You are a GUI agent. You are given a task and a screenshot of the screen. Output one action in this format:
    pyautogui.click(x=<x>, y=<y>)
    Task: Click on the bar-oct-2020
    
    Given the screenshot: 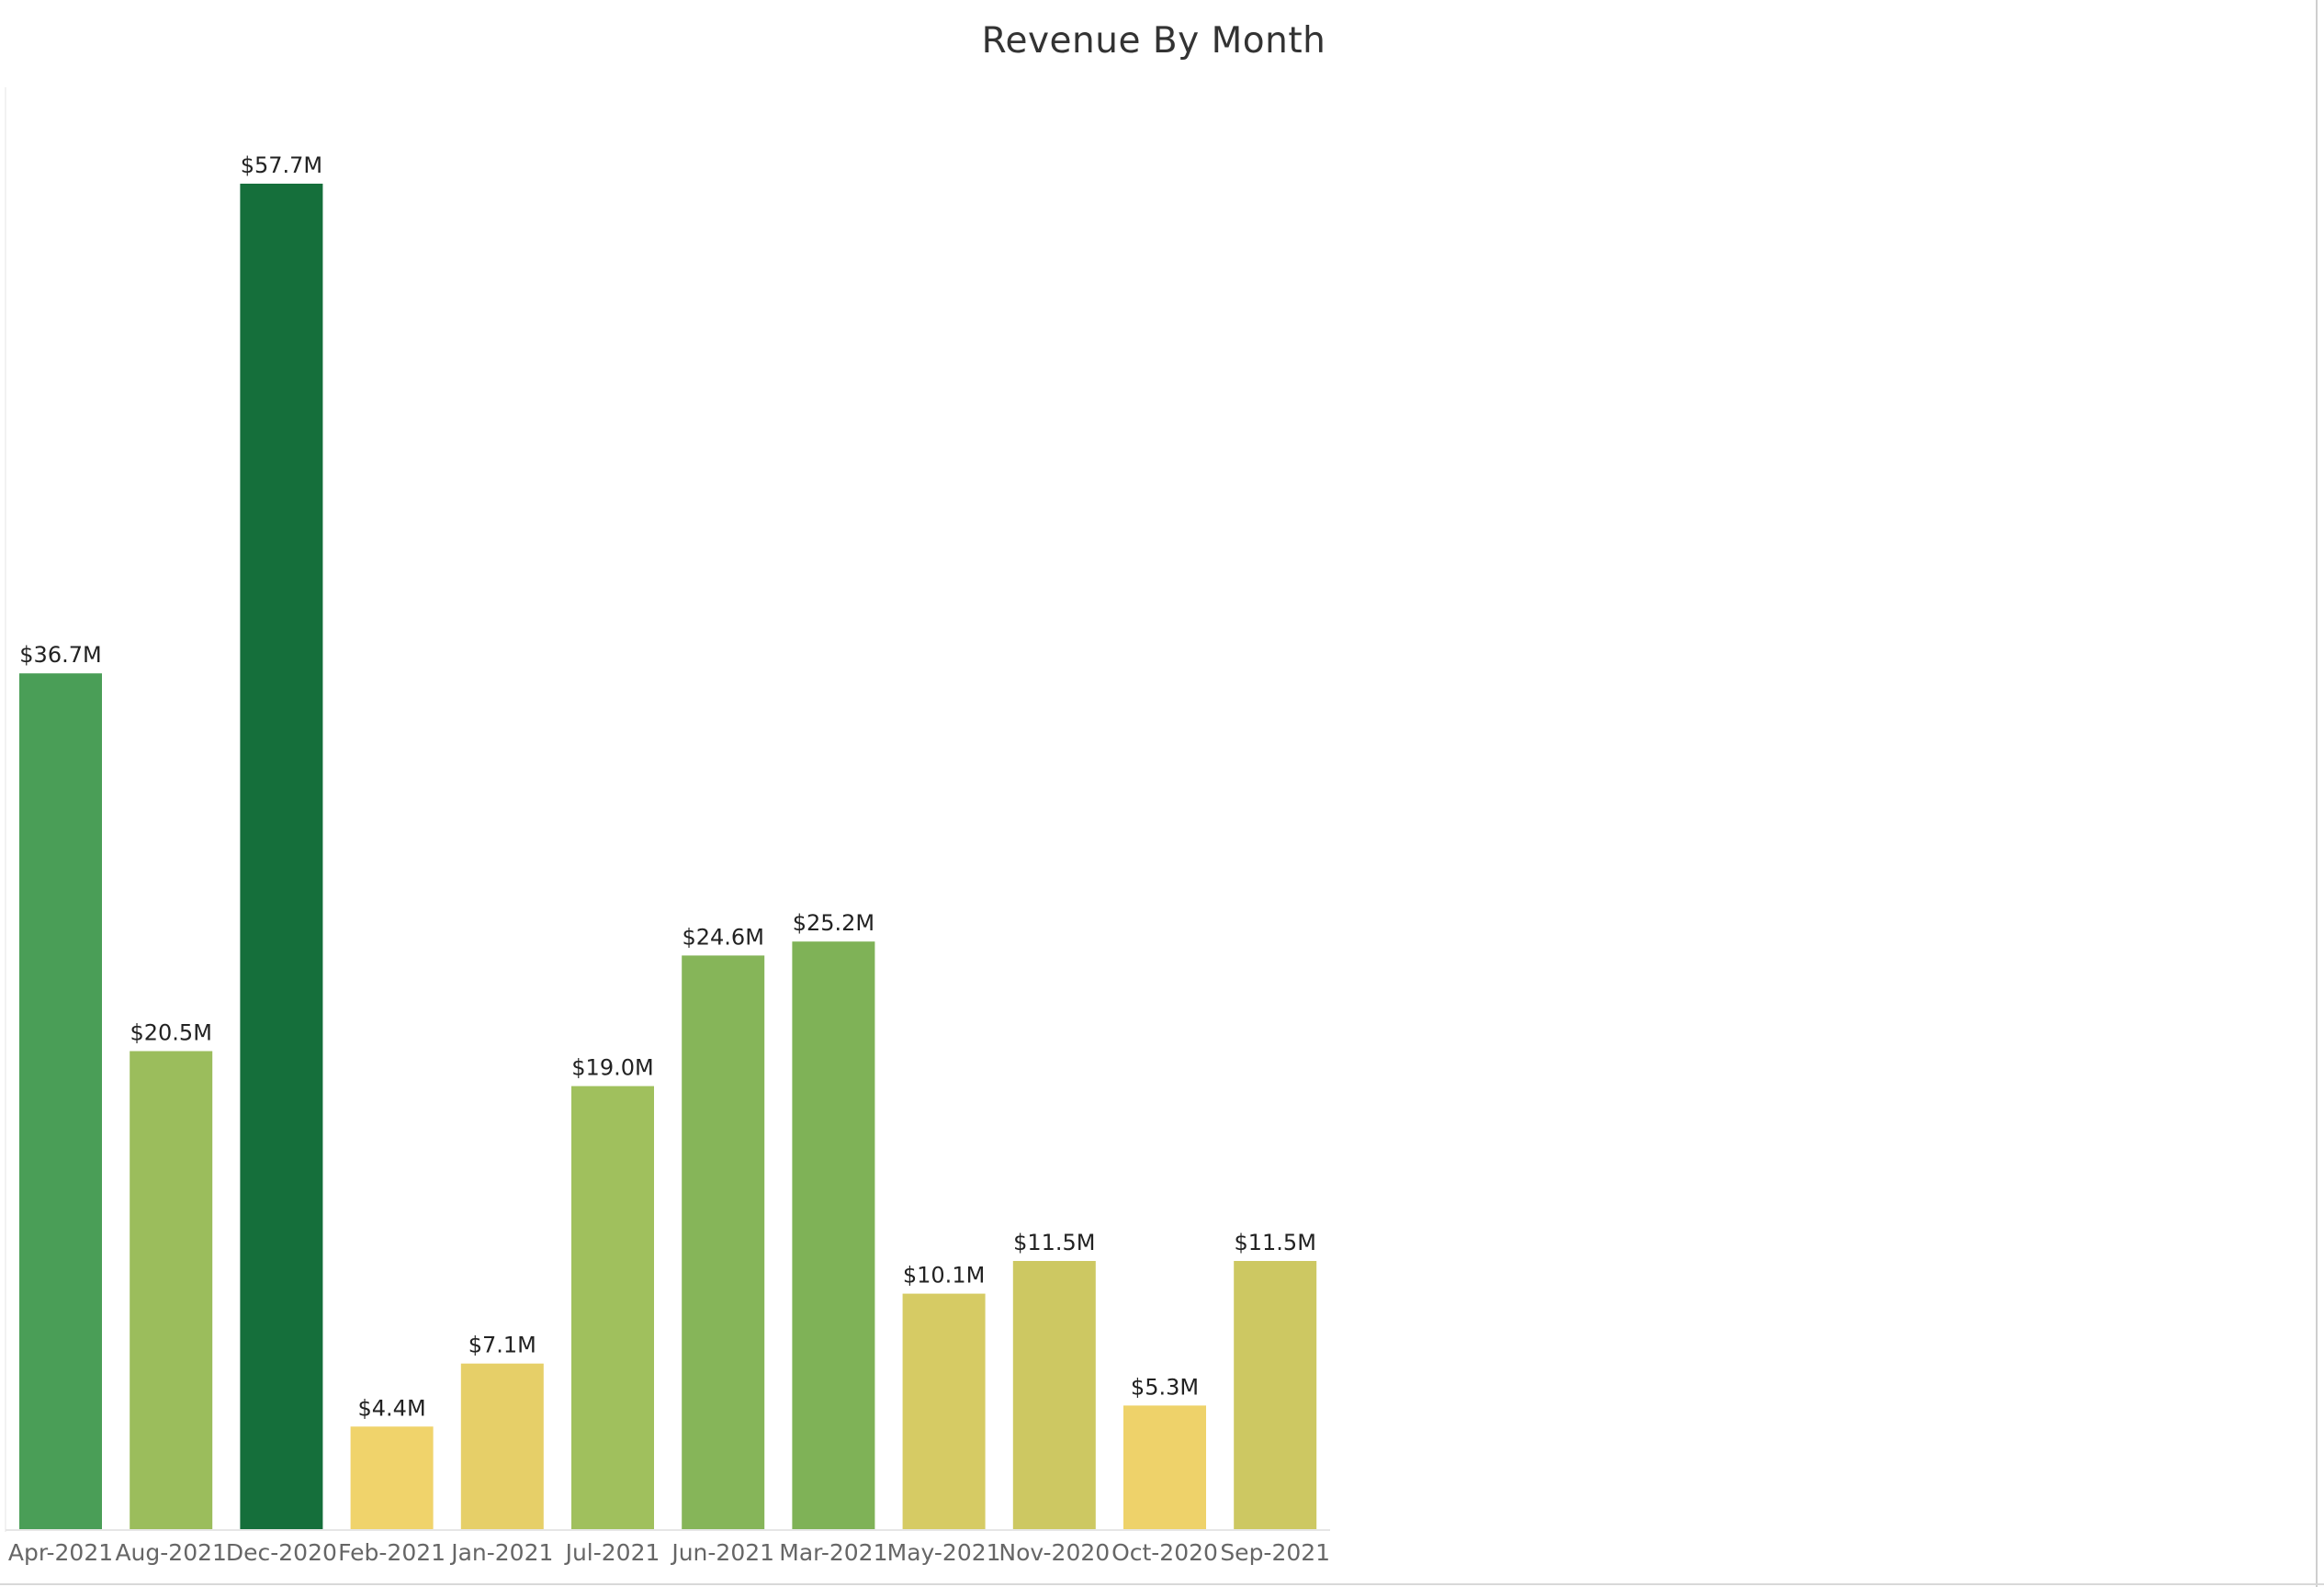 What is the action you would take?
    pyautogui.click(x=1164, y=1467)
    